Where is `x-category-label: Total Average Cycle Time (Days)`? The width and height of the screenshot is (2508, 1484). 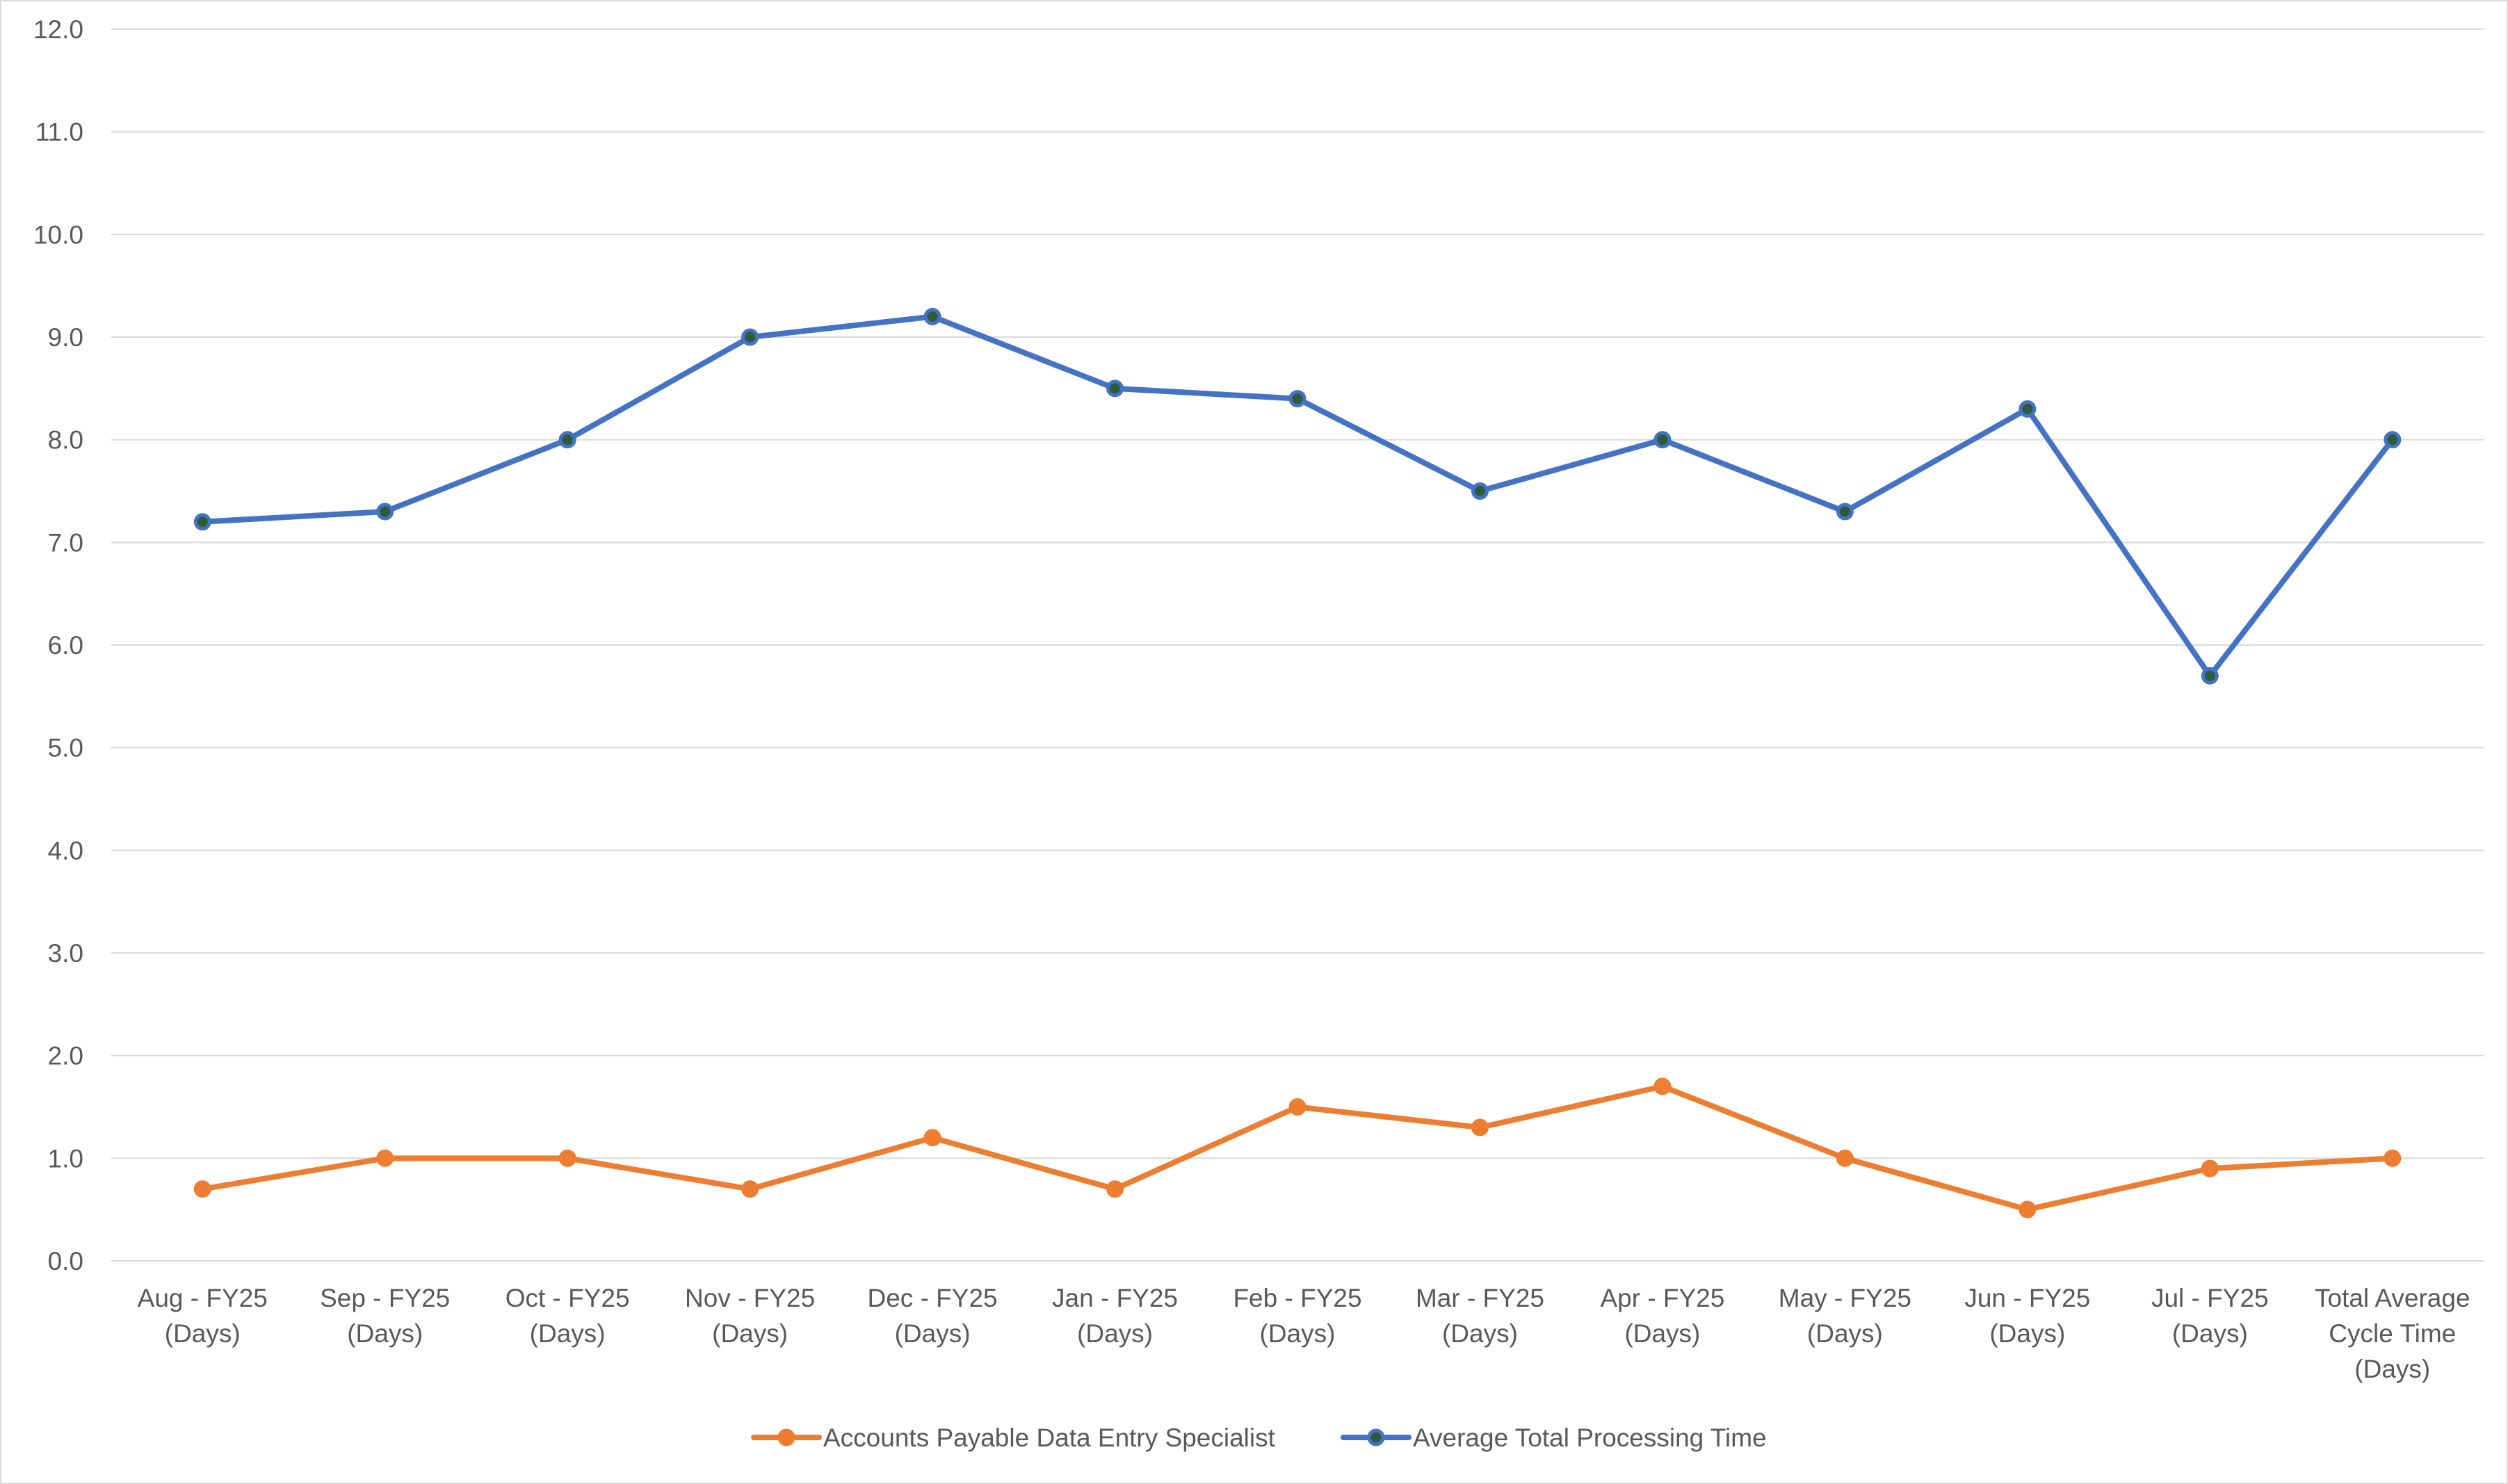
x-category-label: Total Average Cycle Time (Days) is located at coordinates (2392, 1333).